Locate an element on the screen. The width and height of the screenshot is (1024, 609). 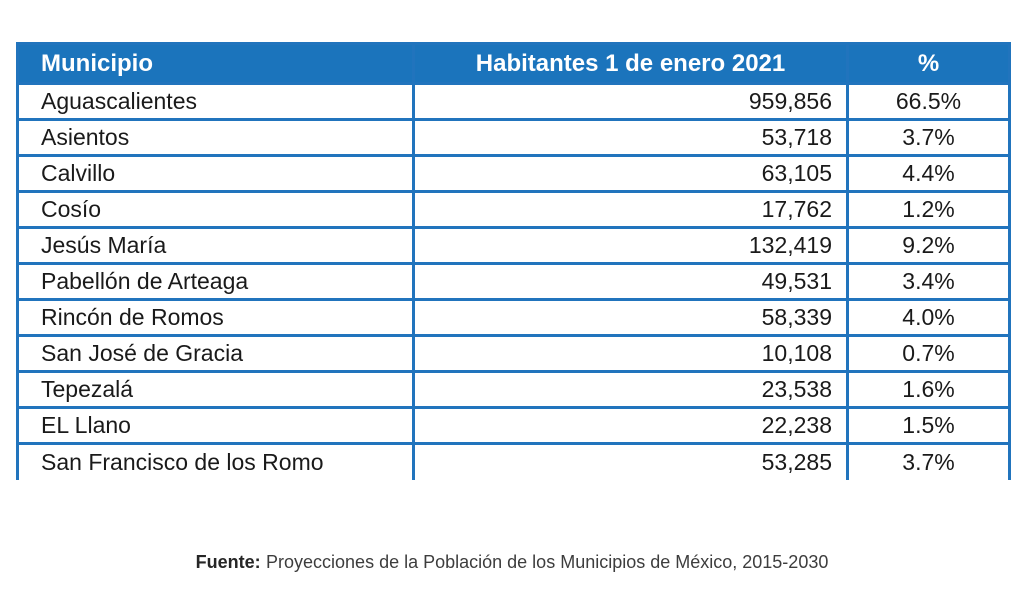
table-row: Aguascalientes 959,856 66.5% is located at coordinates (513, 101).